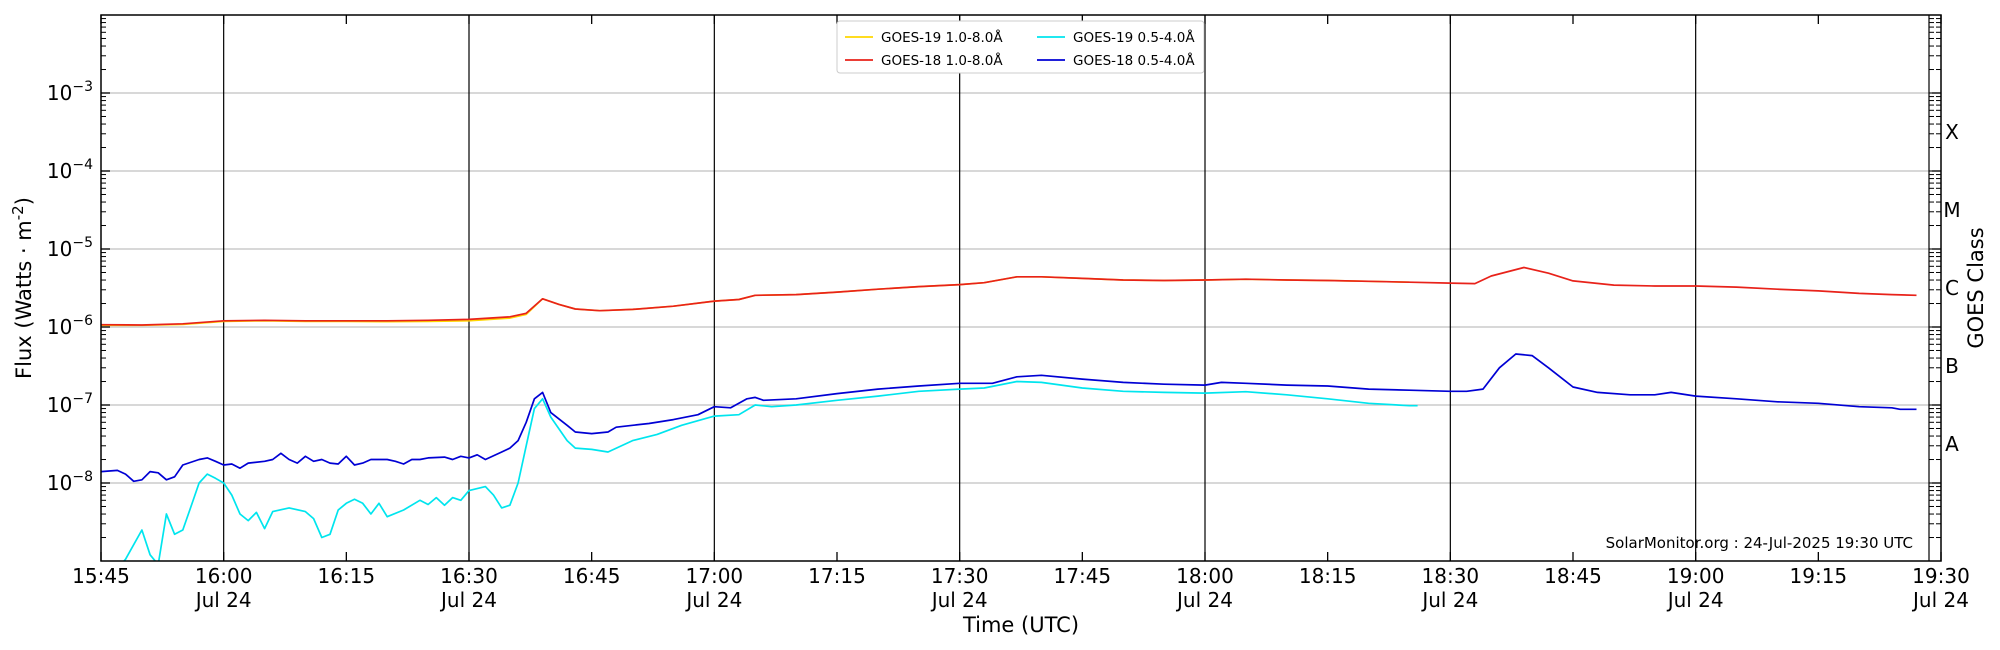 The width and height of the screenshot is (2000, 650). Describe the element at coordinates (1759, 543) in the screenshot. I see `credit-text: SolarMonitor.org : 24-Jul-2025 19:30 UTC` at that location.